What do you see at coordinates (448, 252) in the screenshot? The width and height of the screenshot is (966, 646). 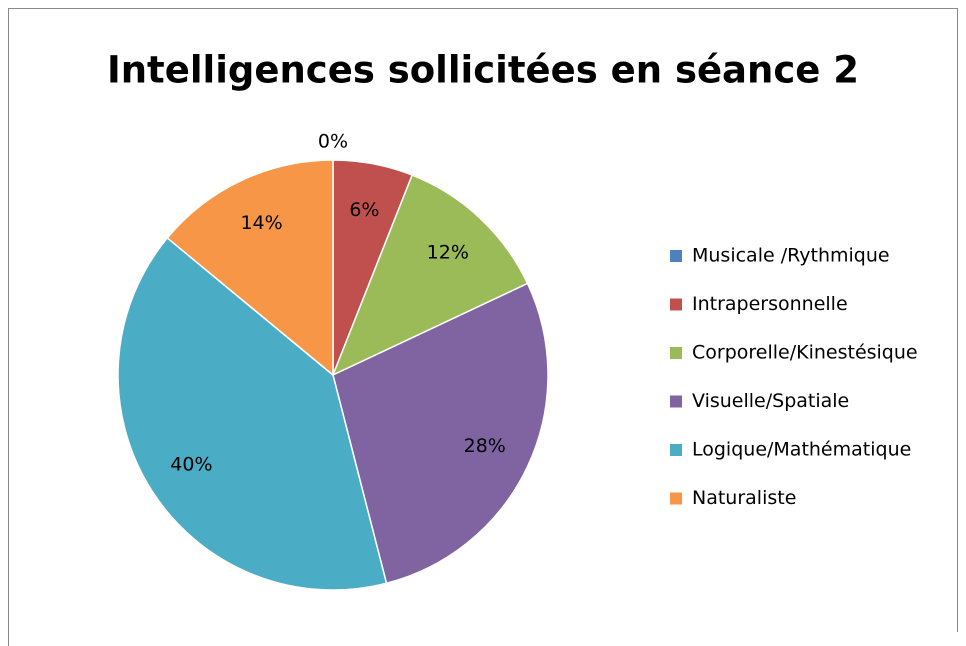 I see `data-label: 12%` at bounding box center [448, 252].